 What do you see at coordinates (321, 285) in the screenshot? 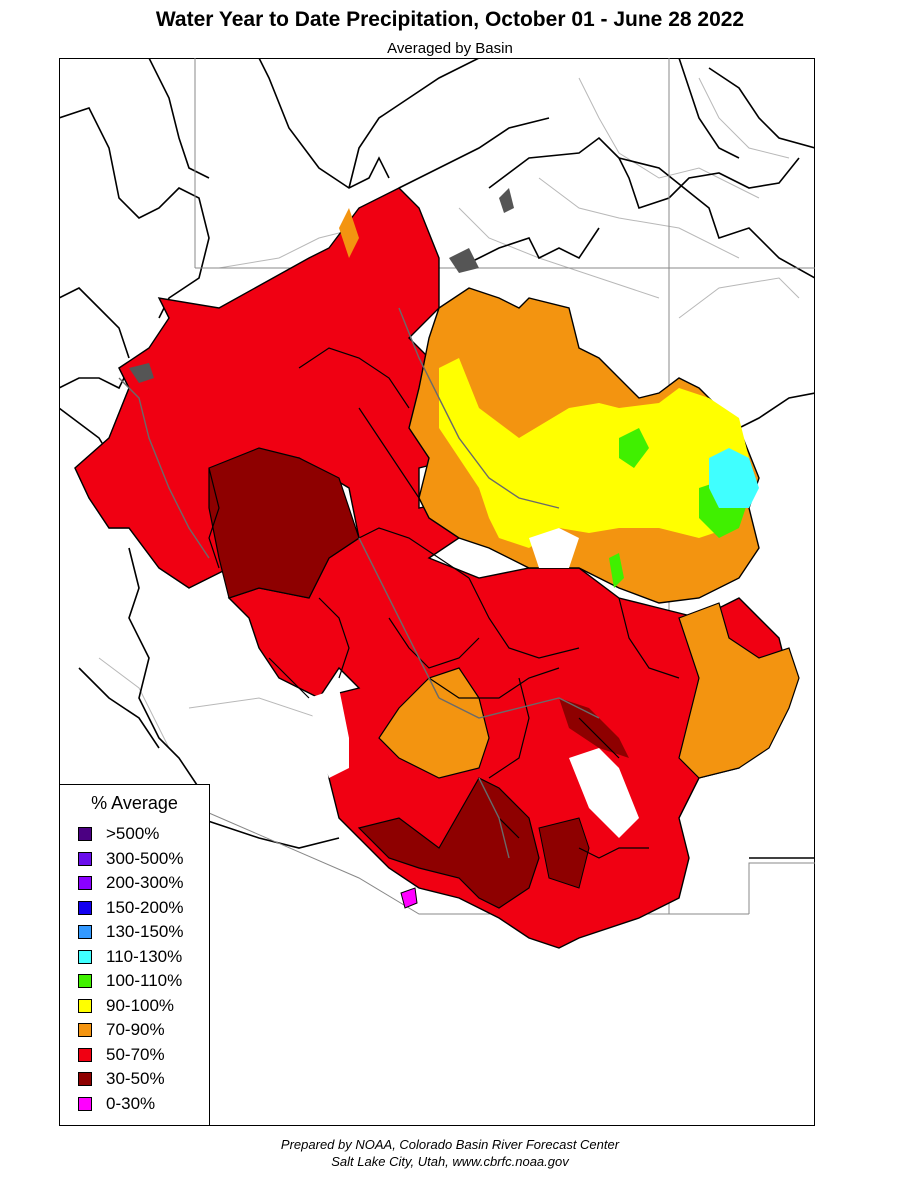
I see `lakes` at bounding box center [321, 285].